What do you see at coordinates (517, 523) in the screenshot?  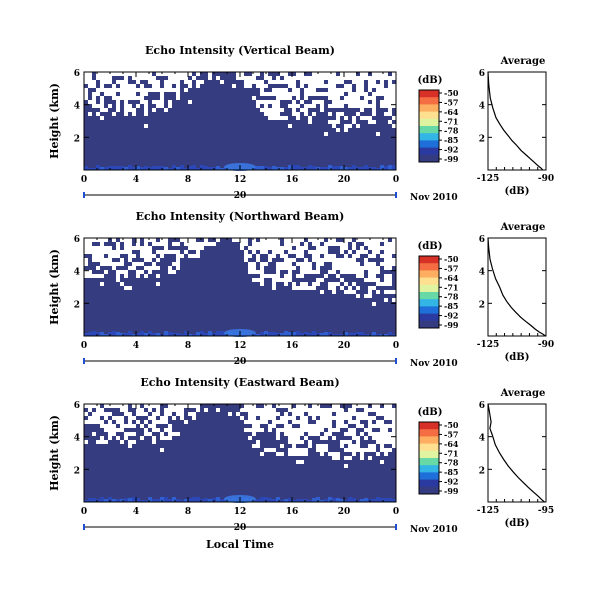 I see `average-x-label: (dB)` at bounding box center [517, 523].